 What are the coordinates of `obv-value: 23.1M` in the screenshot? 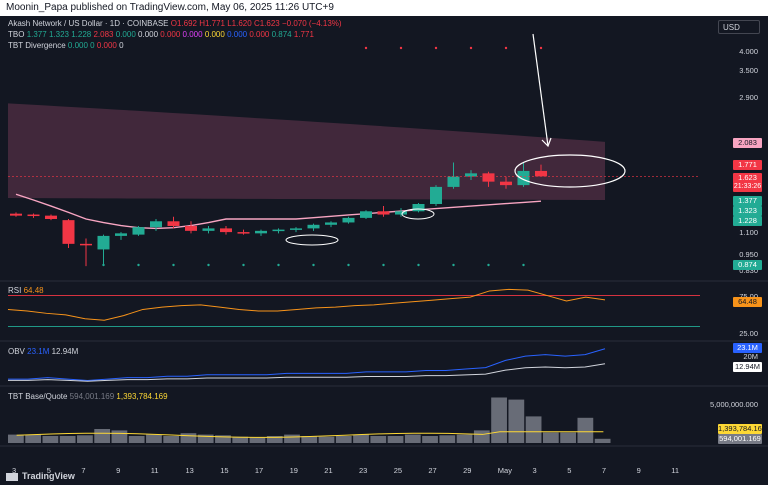 It's located at (38, 351).